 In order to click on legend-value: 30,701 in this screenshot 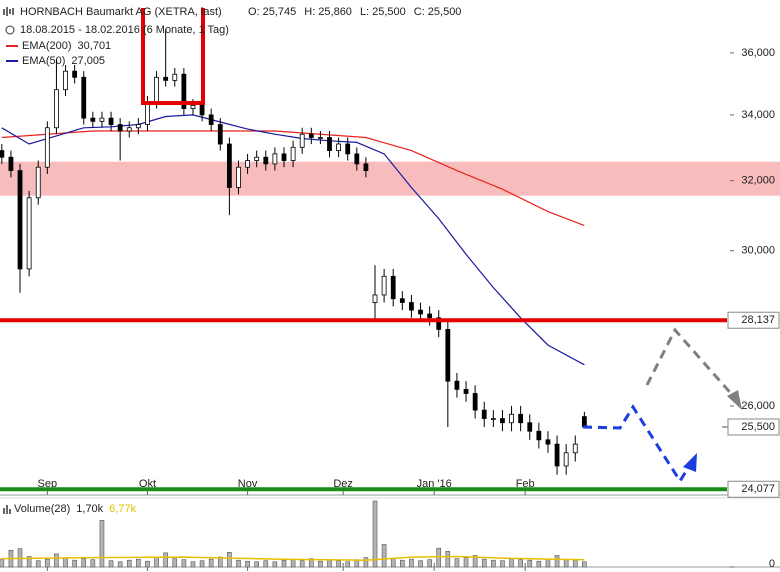, I will do `click(95, 46)`.